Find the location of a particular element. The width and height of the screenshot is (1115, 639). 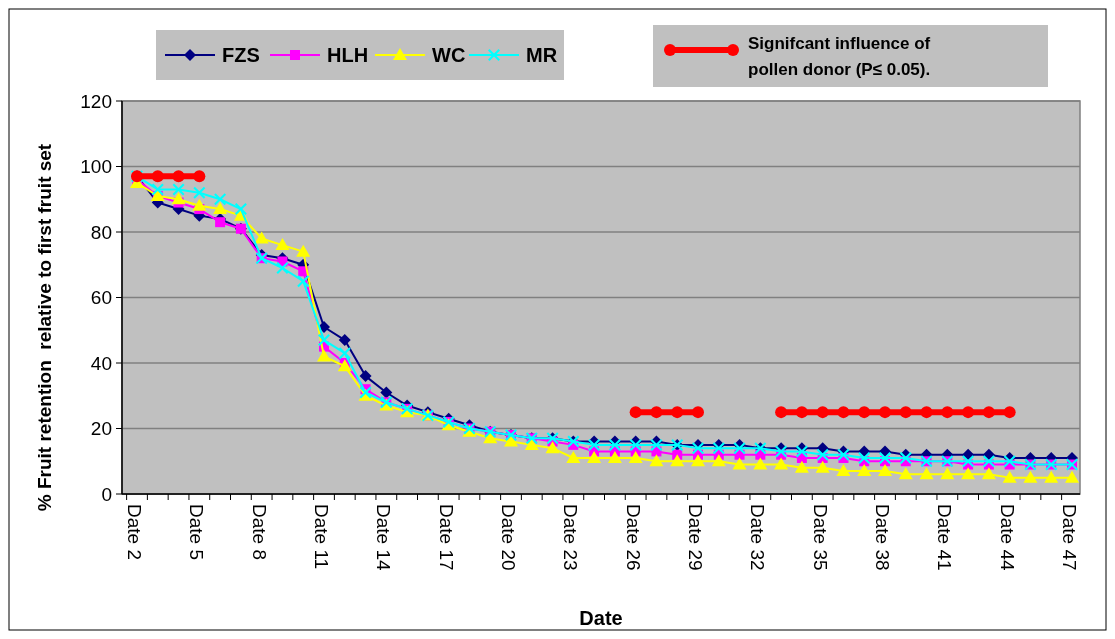

y-tick-label: 0 is located at coordinates (106, 494).